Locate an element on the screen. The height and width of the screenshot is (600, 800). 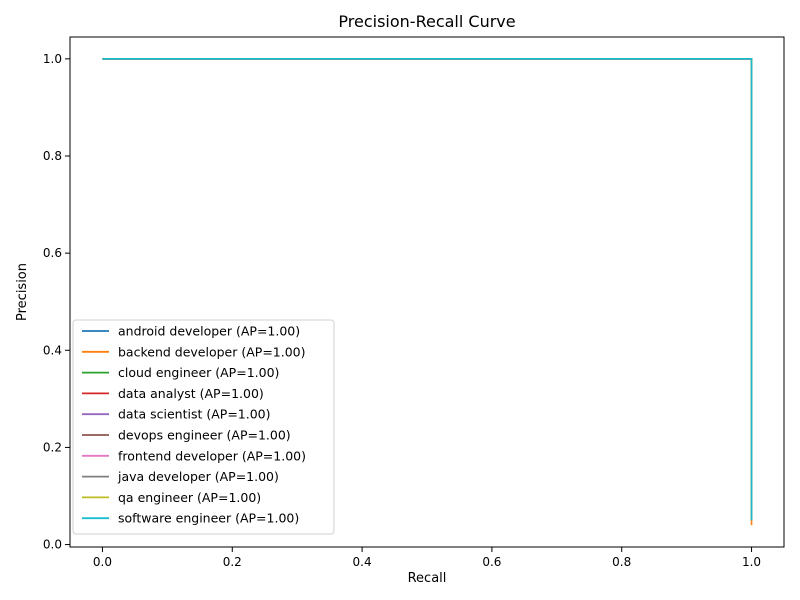
y-tick-label-1: 0.2 is located at coordinates (52, 447).